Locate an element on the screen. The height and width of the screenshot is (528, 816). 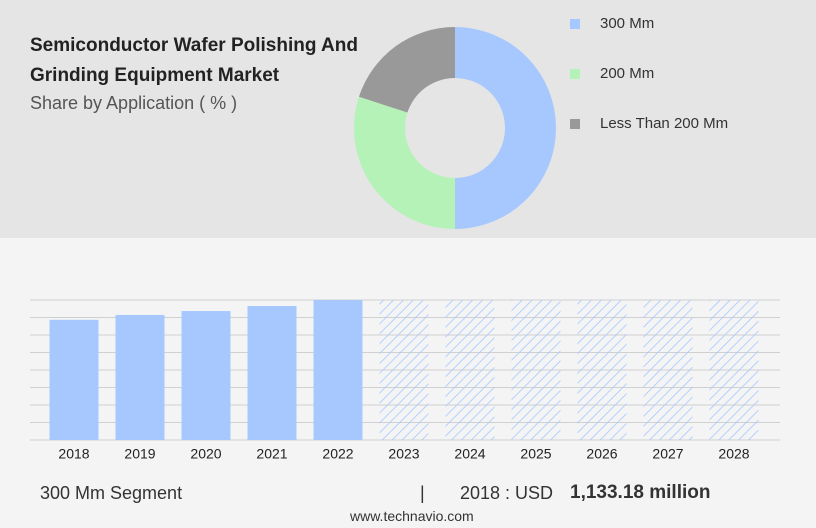
legend-label: Less Than 200 Mm is located at coordinates (664, 123).